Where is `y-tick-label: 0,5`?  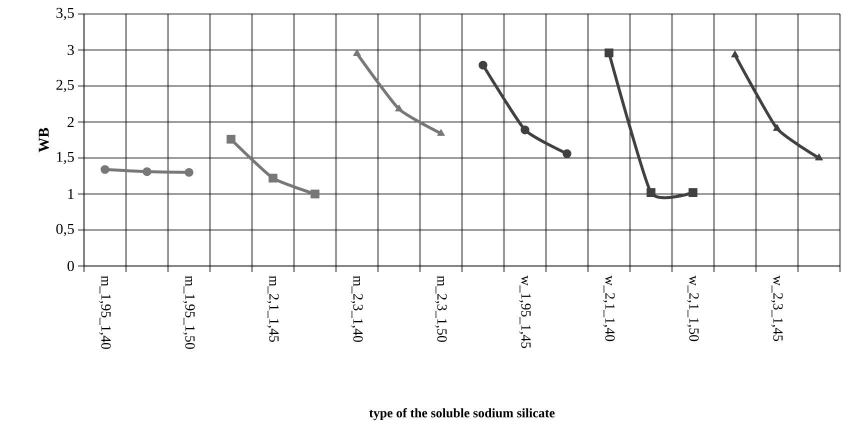 y-tick-label: 0,5 is located at coordinates (65, 230).